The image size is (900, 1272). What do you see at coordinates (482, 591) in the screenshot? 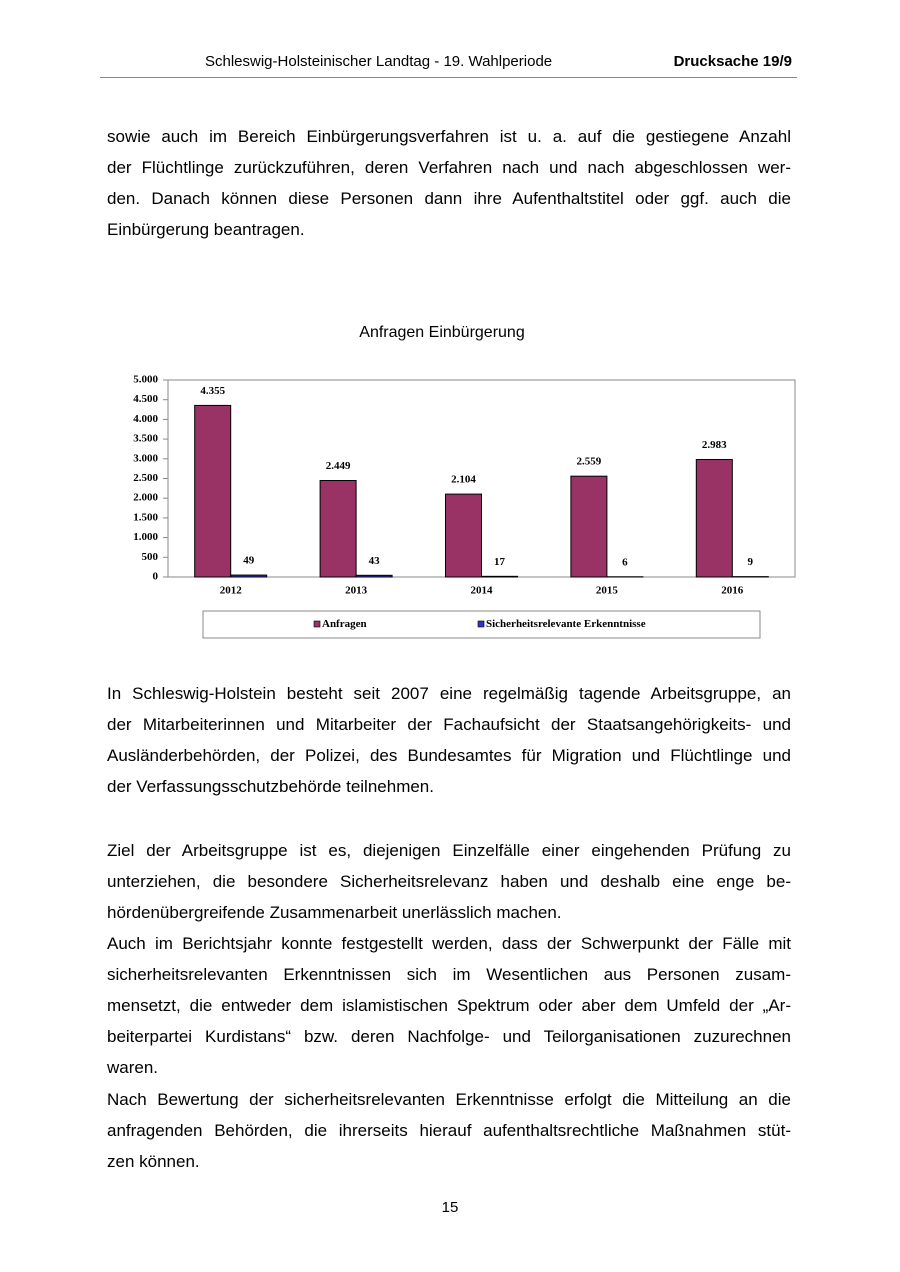
I see `x-tick-label: 2014` at bounding box center [482, 591].